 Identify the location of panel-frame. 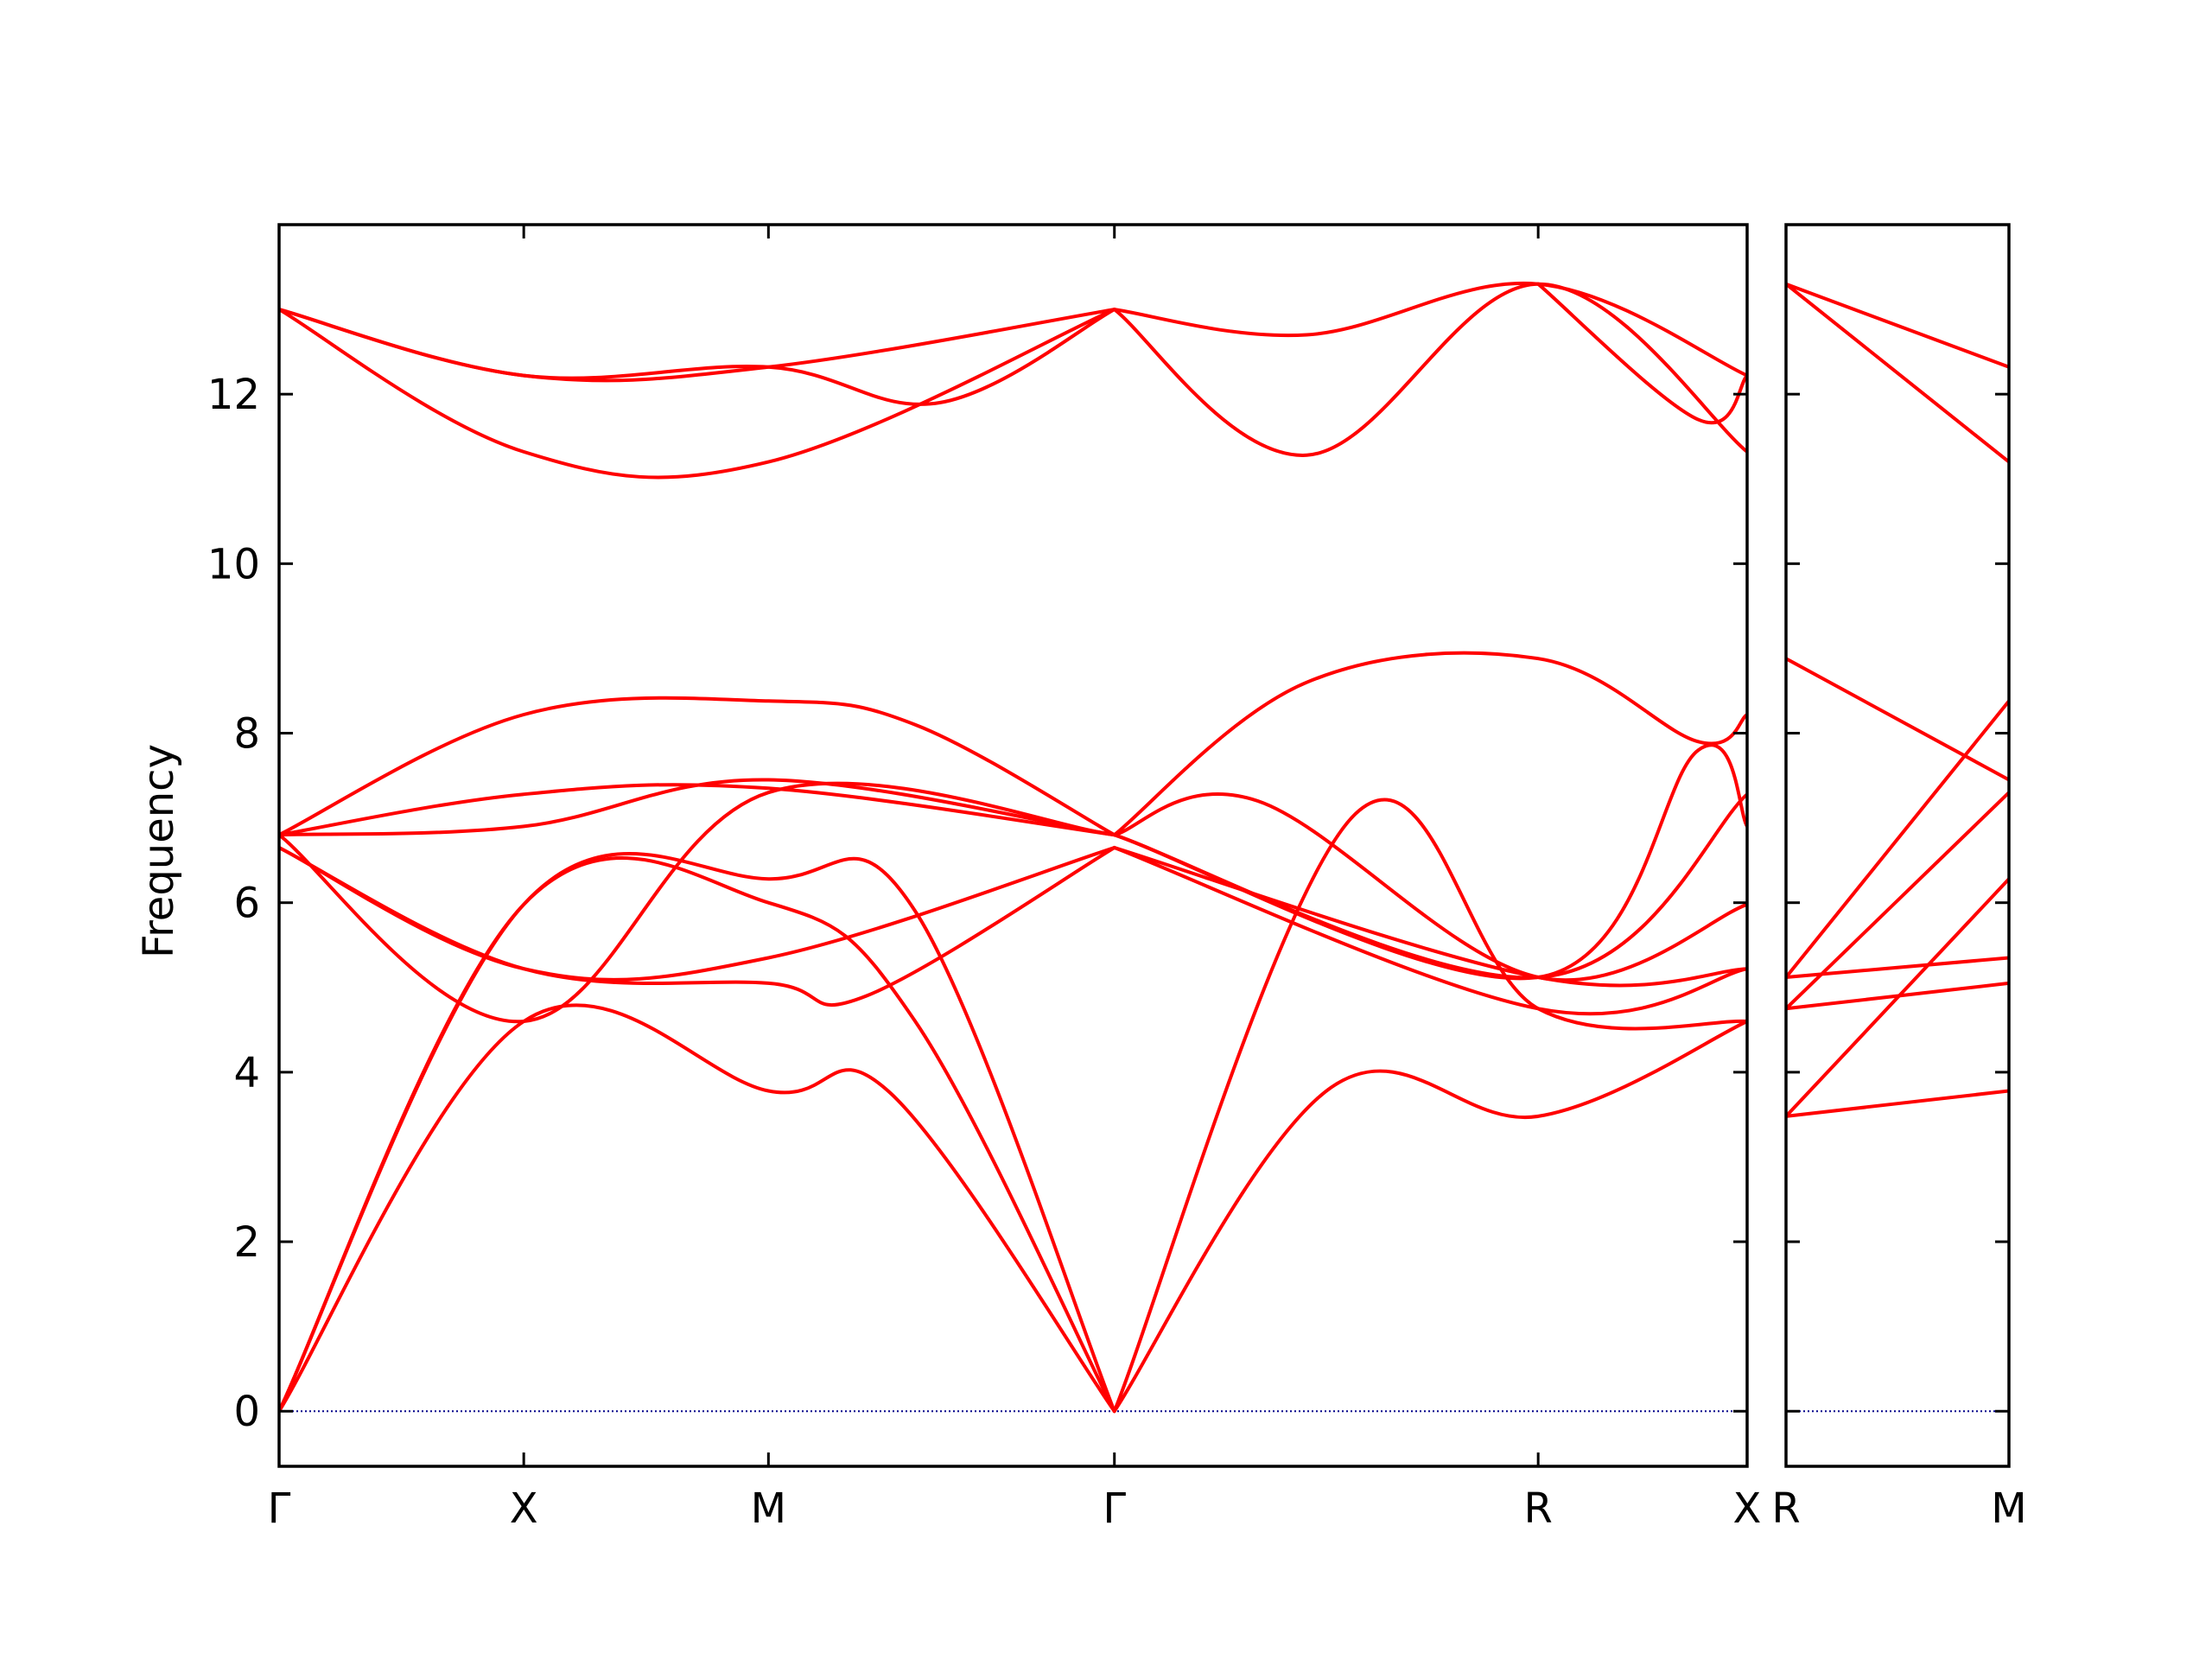
(1897, 845).